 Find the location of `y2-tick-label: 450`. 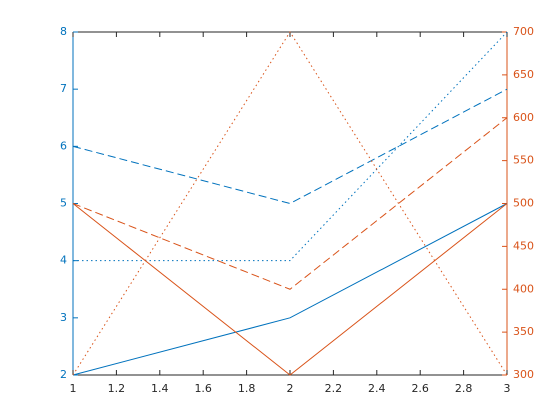

y2-tick-label: 450 is located at coordinates (523, 245).